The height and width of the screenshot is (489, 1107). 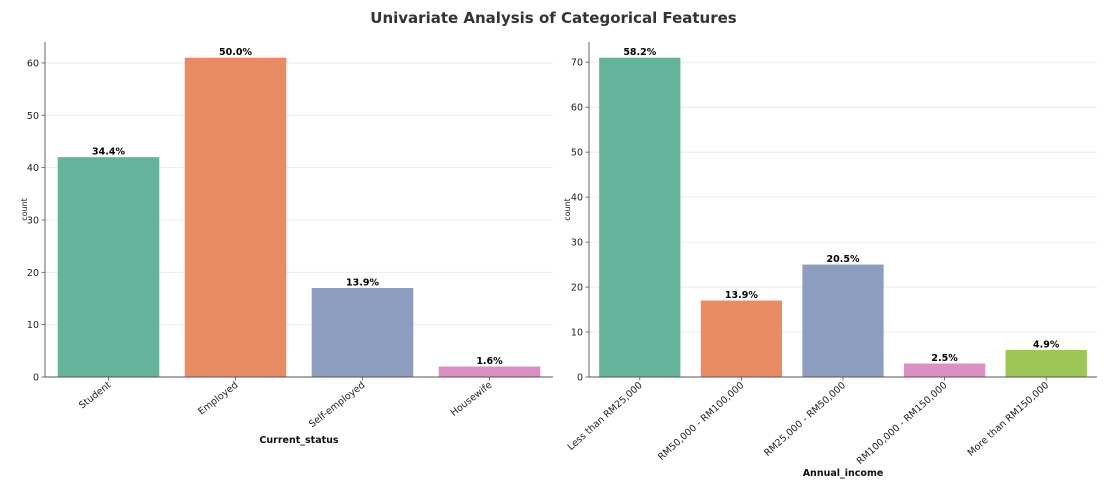 I want to click on data-label: 20.5%, so click(x=843, y=259).